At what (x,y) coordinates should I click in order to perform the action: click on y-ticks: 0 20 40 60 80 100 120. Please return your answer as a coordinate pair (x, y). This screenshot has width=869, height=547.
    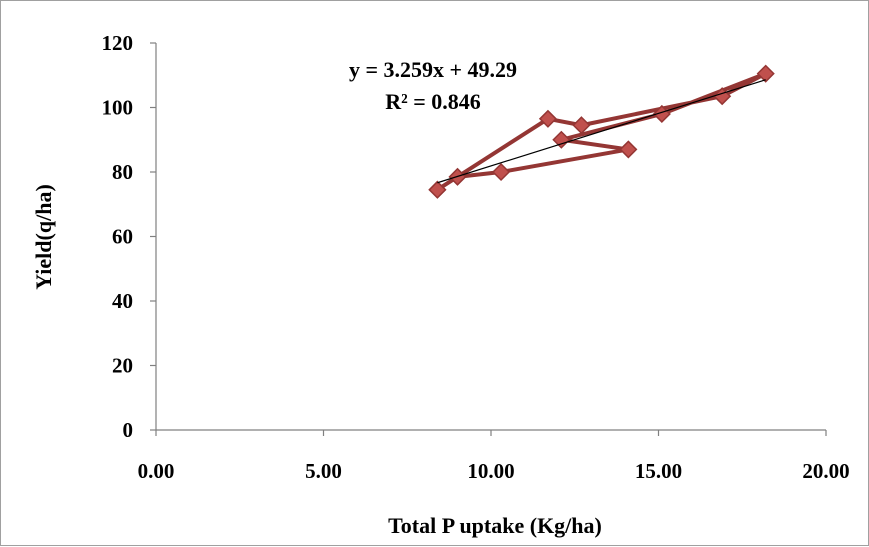
    Looking at the image, I should click on (129, 236).